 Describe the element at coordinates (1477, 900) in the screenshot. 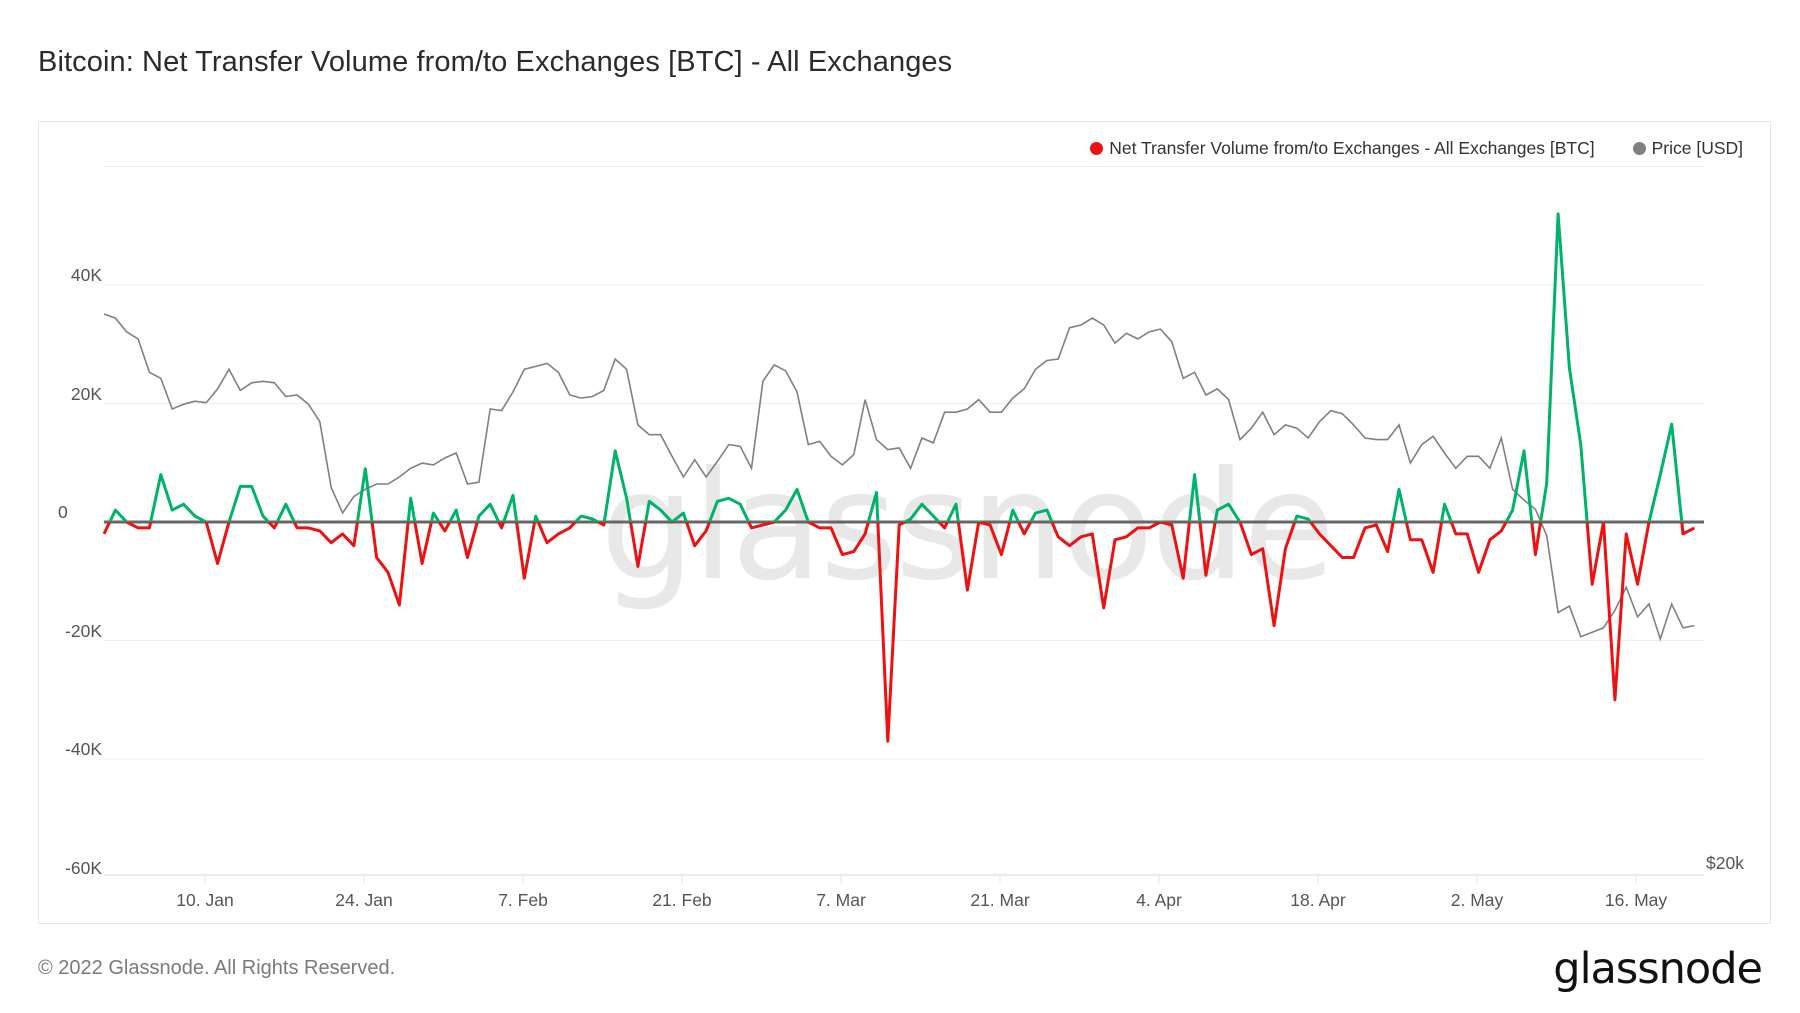

I see `x-tick-2-may: 2. May` at that location.